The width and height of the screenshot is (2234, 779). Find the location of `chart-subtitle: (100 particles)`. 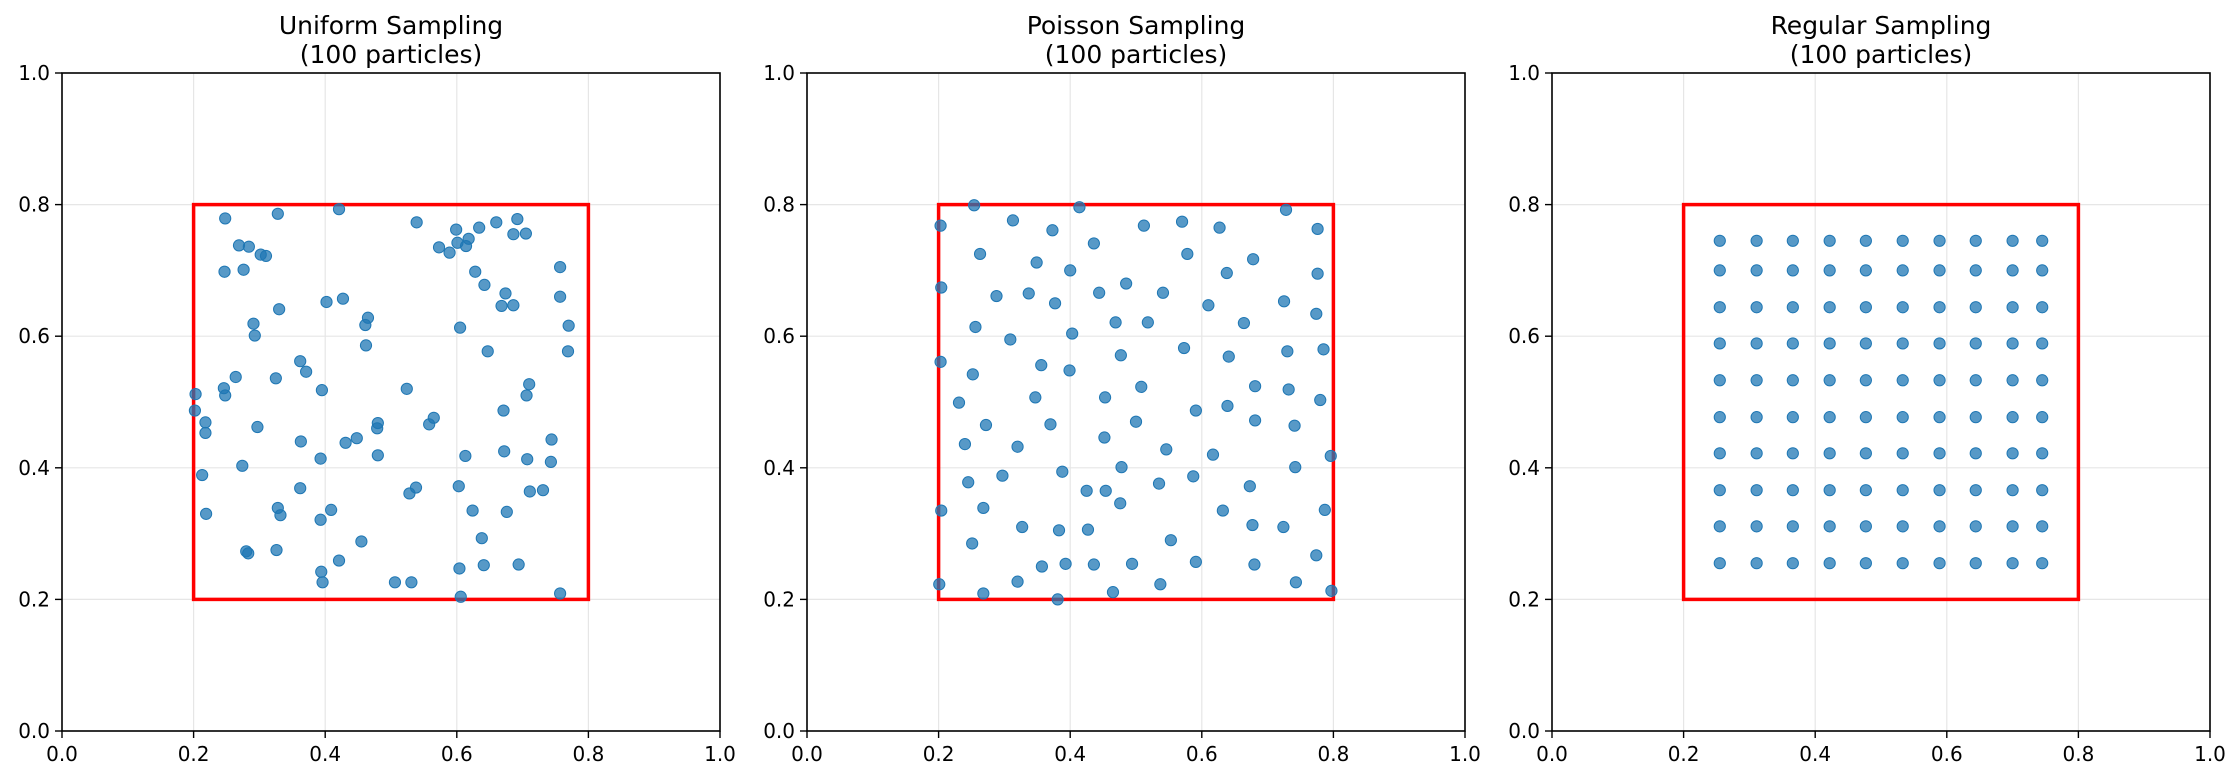

chart-subtitle: (100 particles) is located at coordinates (1136, 54).